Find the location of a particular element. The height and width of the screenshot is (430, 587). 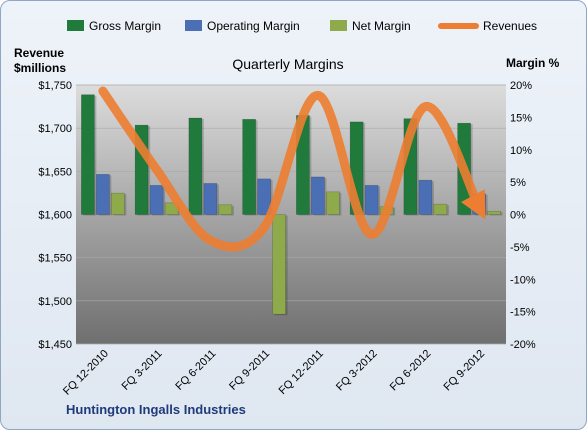

company-name: Huntington Ingalls Industries is located at coordinates (156, 409).